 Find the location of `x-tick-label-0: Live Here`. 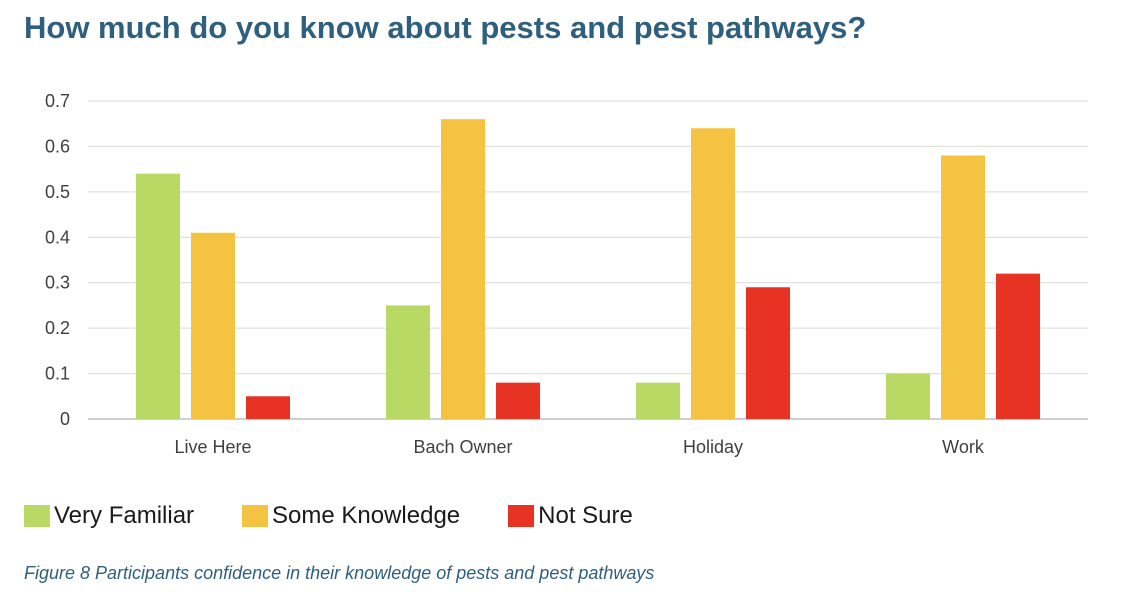

x-tick-label-0: Live Here is located at coordinates (212, 447).